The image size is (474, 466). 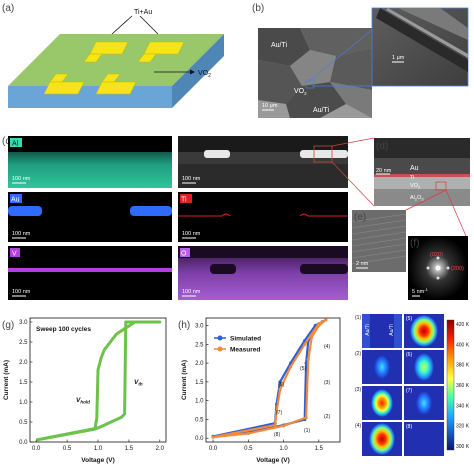 I want to click on thermal-cell-labels-right: (5) (6) (7) (8), so click(x=409, y=373).